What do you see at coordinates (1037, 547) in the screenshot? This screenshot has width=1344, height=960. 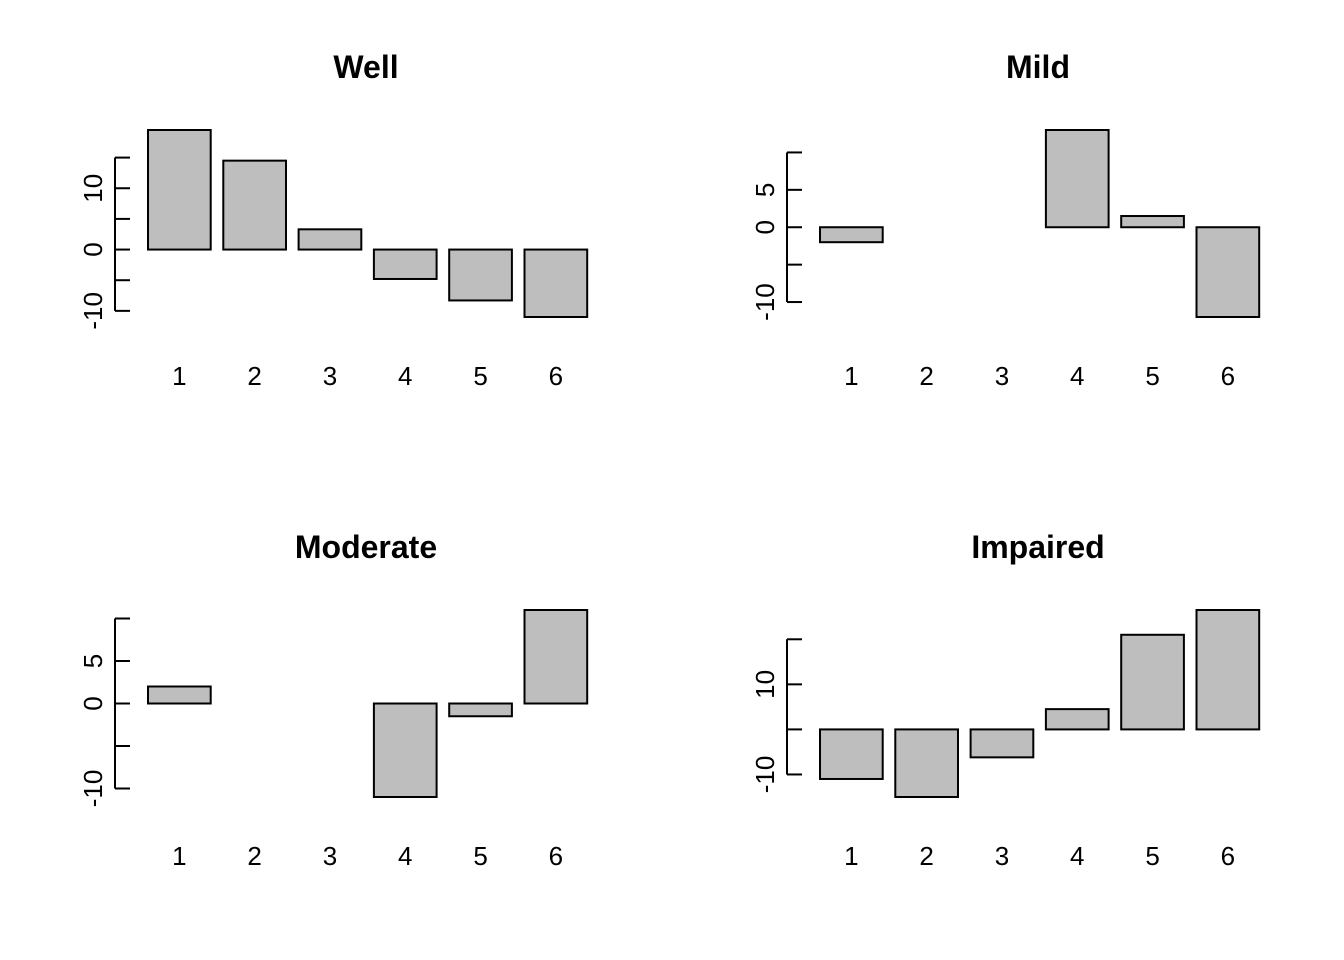 I see `chart-title: Impaired` at bounding box center [1037, 547].